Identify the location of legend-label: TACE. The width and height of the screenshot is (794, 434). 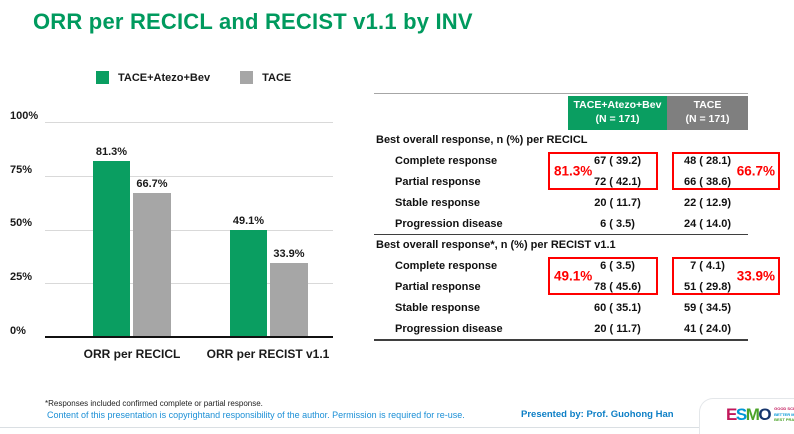
(277, 77).